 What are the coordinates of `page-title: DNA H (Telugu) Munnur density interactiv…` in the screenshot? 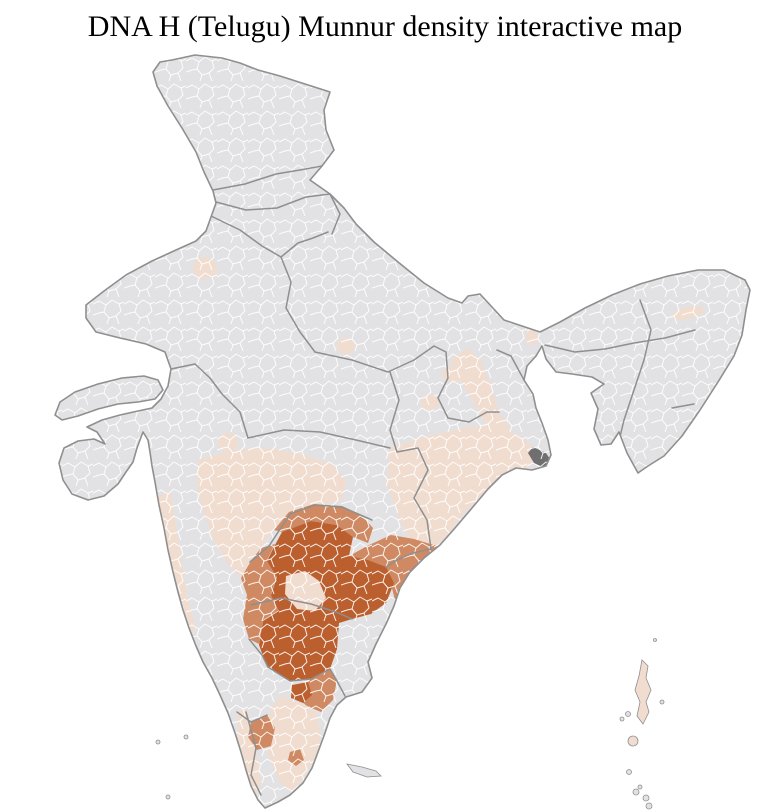 It's located at (385, 26).